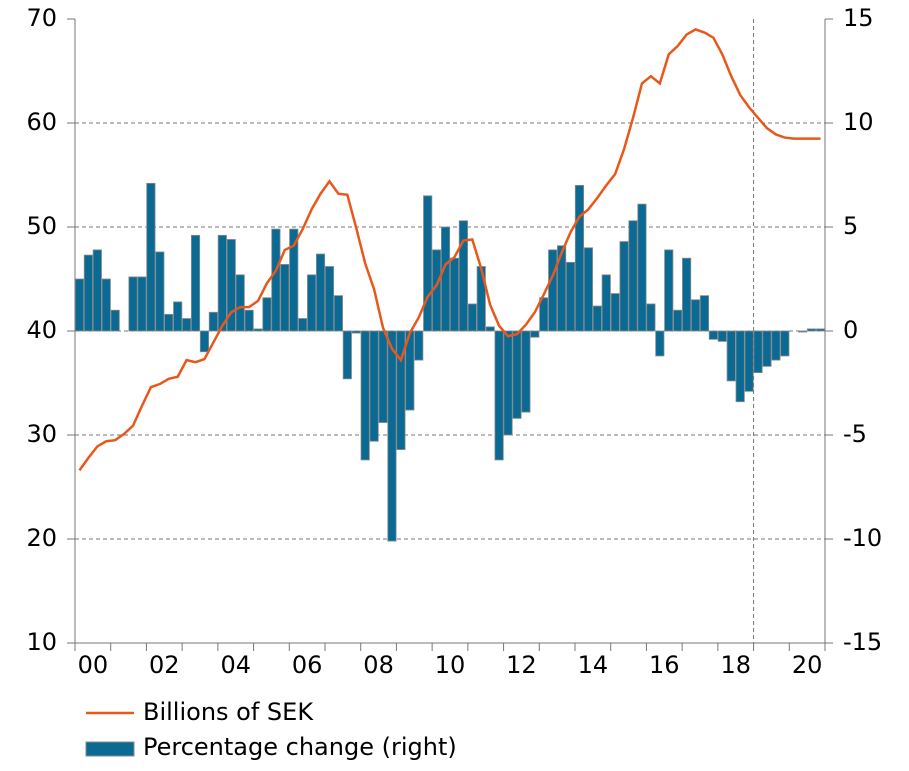  Describe the element at coordinates (300, 747) in the screenshot. I see `legend-label: Percentage change (right)` at that location.